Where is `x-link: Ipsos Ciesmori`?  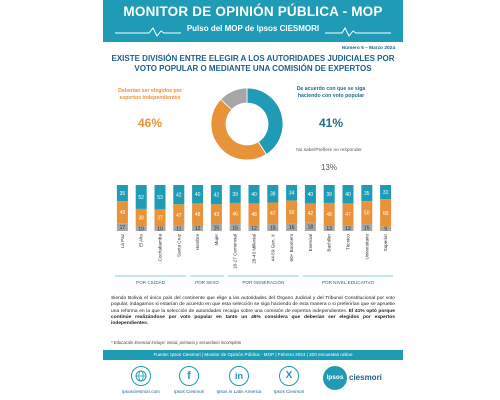
x-link: Ipsos Ciesmori is located at coordinates (289, 391).